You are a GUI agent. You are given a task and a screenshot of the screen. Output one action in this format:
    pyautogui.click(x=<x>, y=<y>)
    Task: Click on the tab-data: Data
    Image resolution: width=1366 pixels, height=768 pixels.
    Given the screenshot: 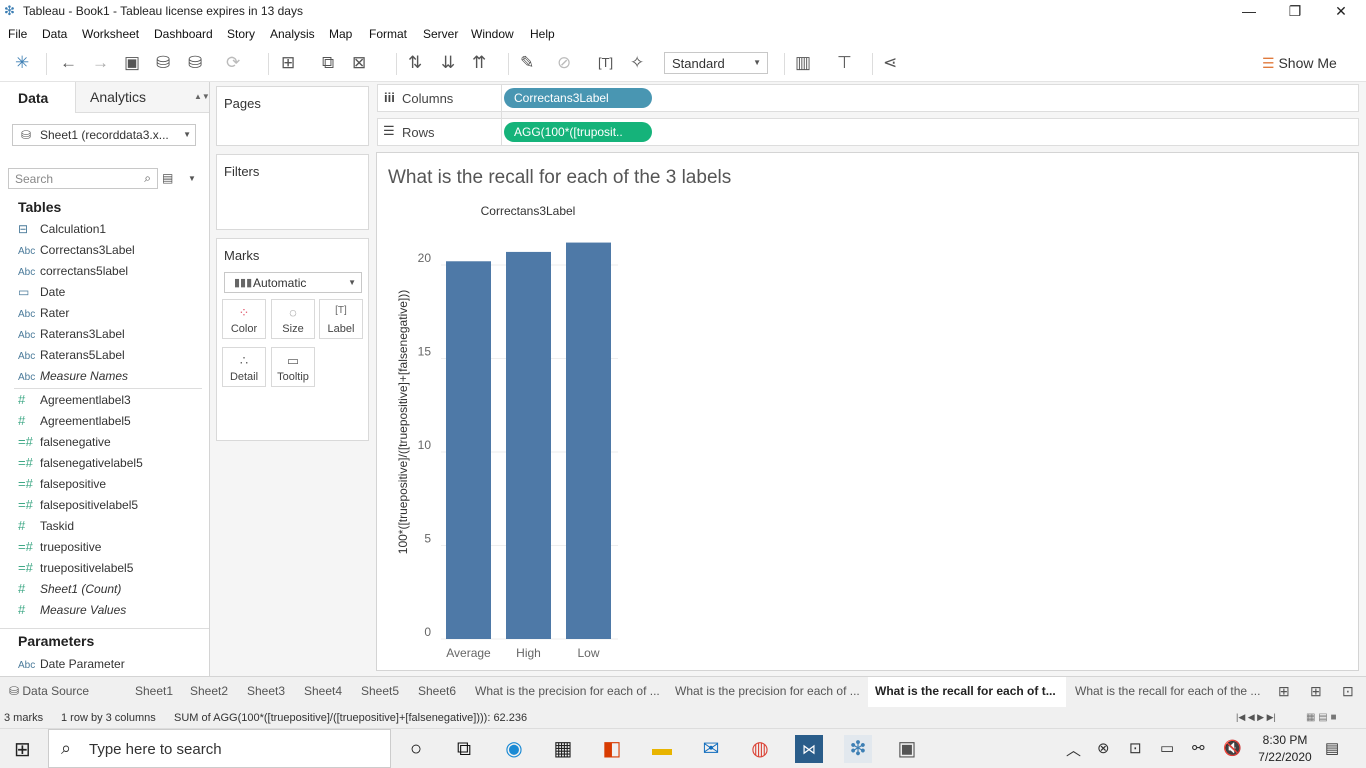 What is the action you would take?
    pyautogui.click(x=38, y=97)
    